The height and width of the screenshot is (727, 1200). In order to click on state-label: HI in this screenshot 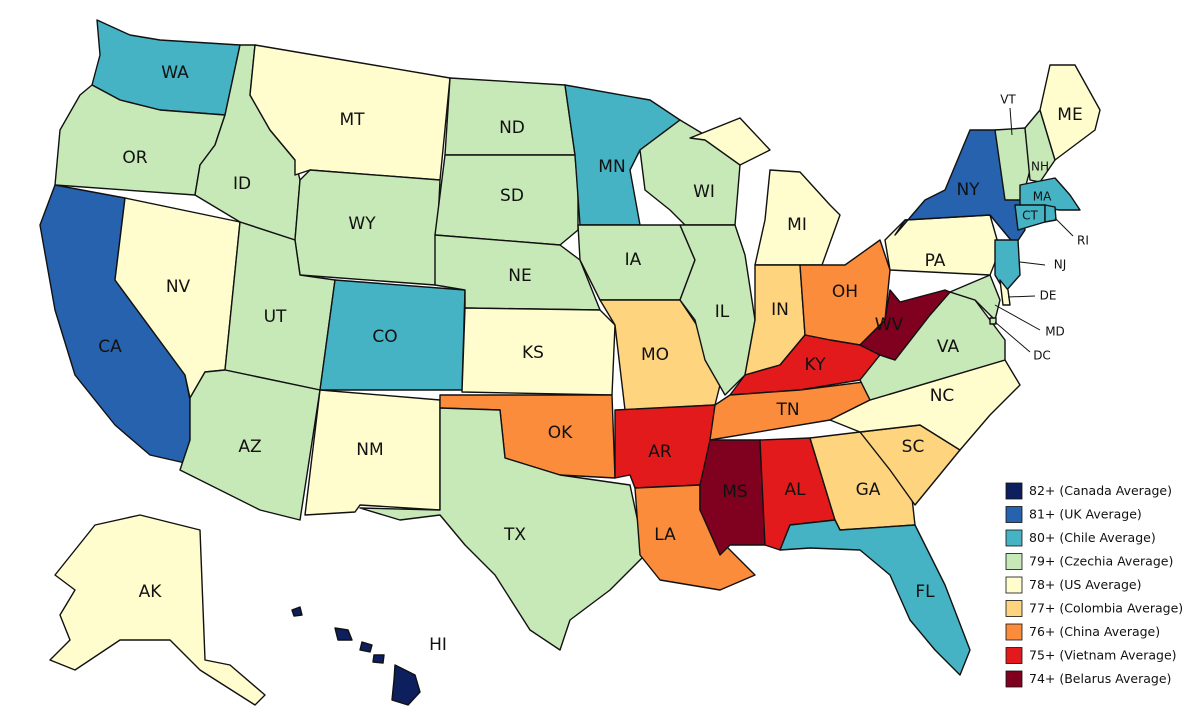, I will do `click(438, 645)`.